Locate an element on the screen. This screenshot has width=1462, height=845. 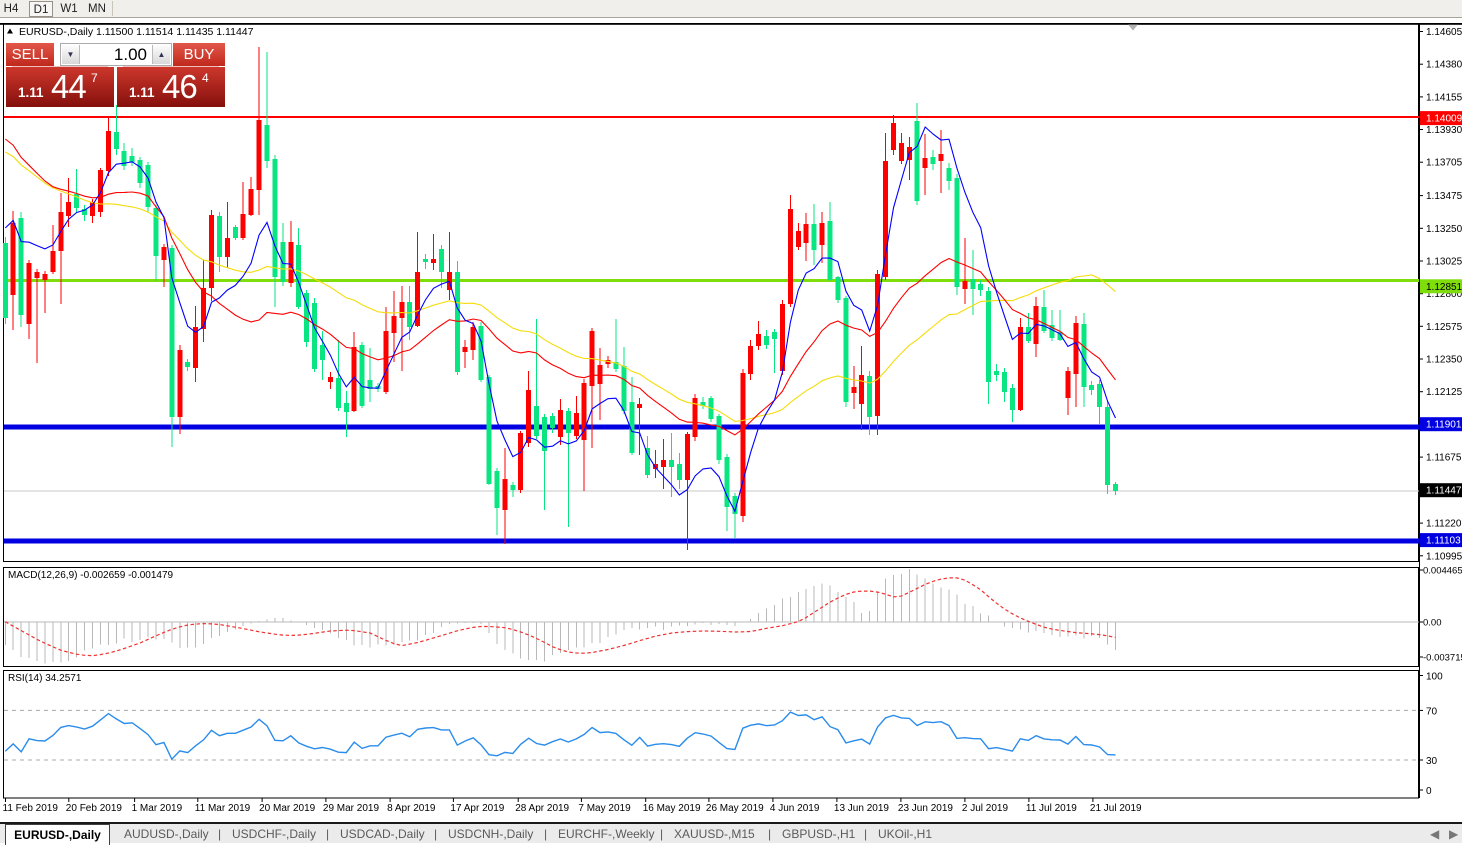
svg-text: 1.11447 is located at coordinates (1444, 491).